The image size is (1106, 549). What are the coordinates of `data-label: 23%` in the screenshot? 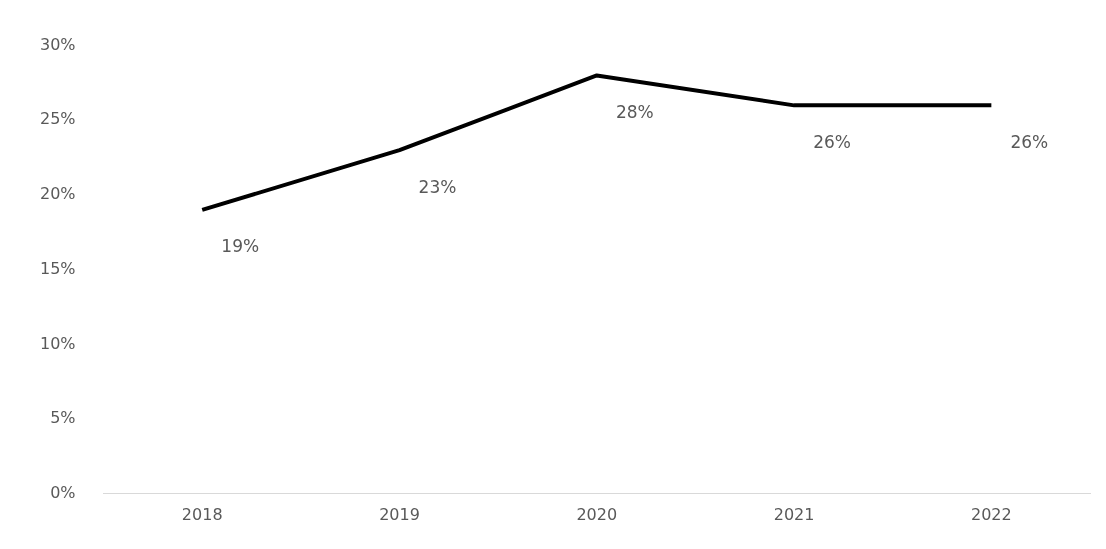 It's located at (437, 186).